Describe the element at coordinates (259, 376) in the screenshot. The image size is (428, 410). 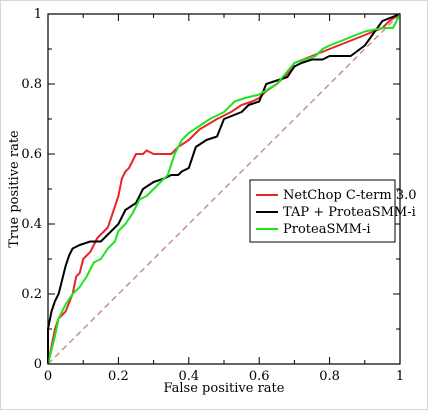
I see `x-tick-label: 0.6` at that location.